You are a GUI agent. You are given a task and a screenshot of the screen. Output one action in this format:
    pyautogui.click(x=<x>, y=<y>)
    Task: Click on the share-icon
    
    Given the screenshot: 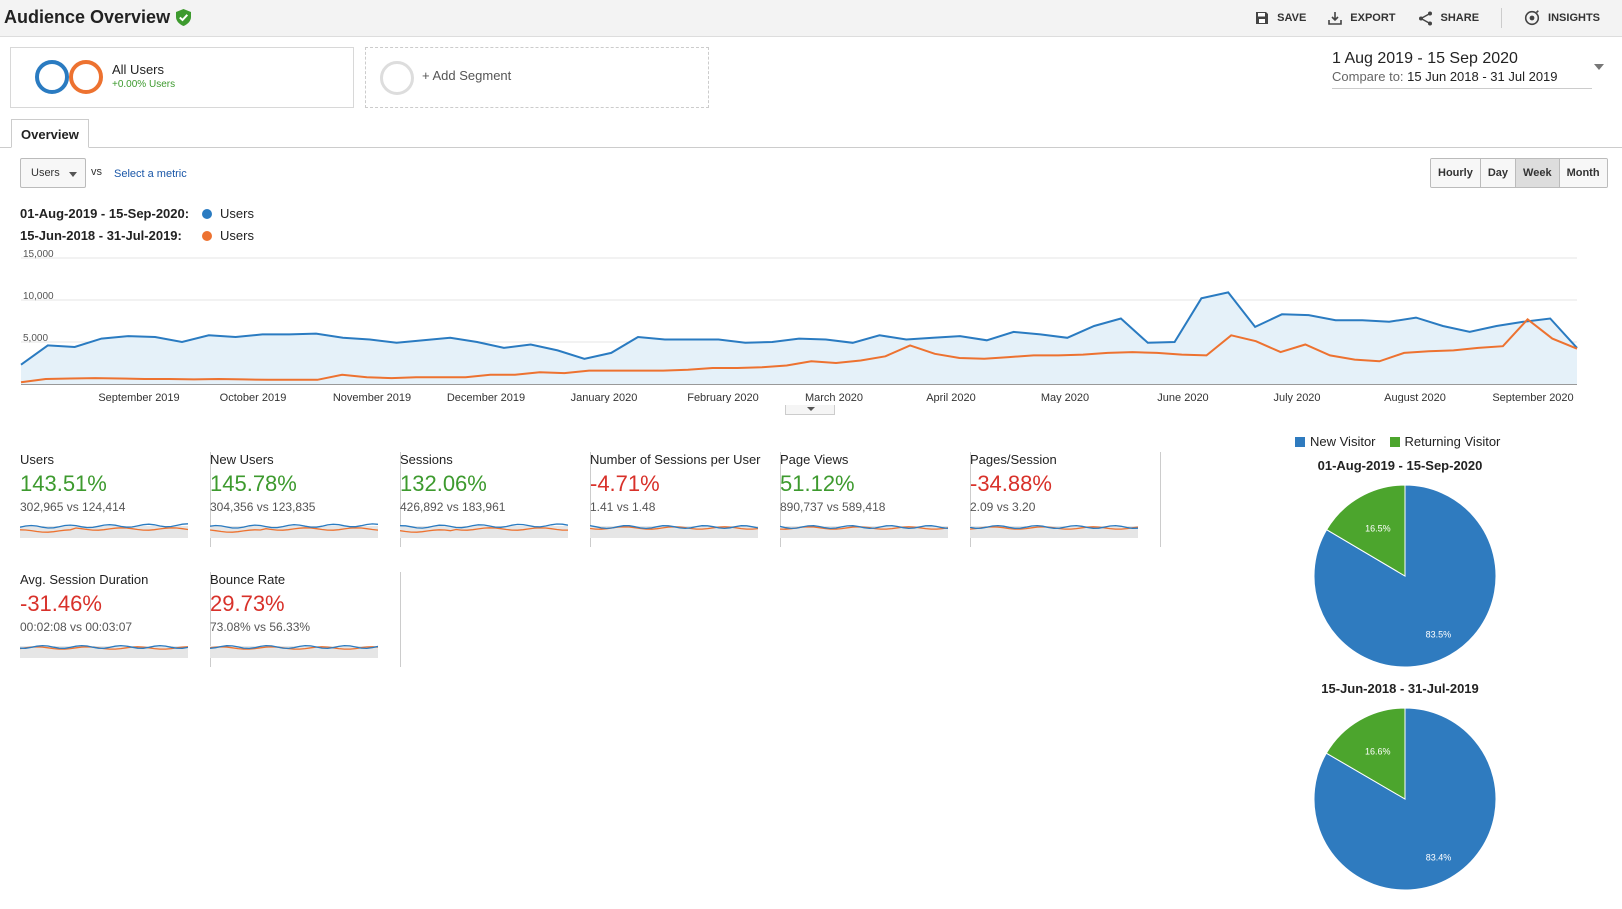 What is the action you would take?
    pyautogui.click(x=1425, y=18)
    